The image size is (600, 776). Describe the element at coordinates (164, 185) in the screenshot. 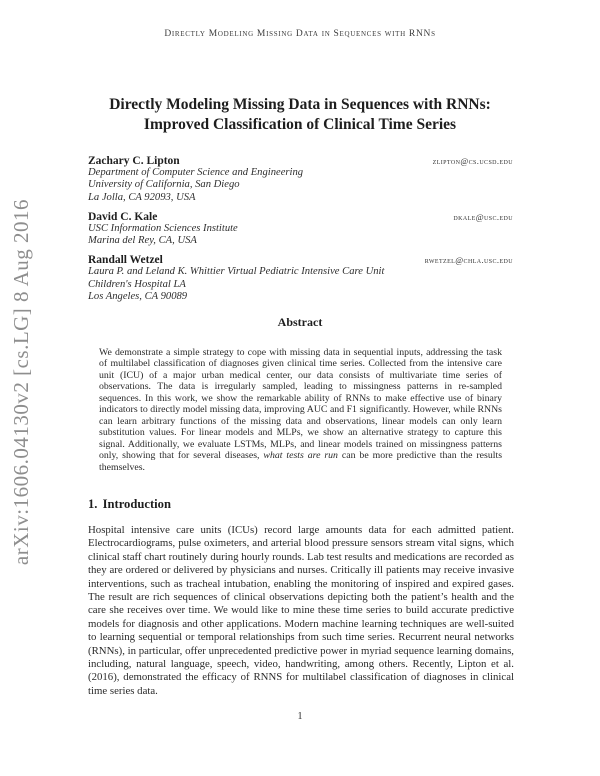

I see `author-affiliation-line: University of California, San Diego` at that location.